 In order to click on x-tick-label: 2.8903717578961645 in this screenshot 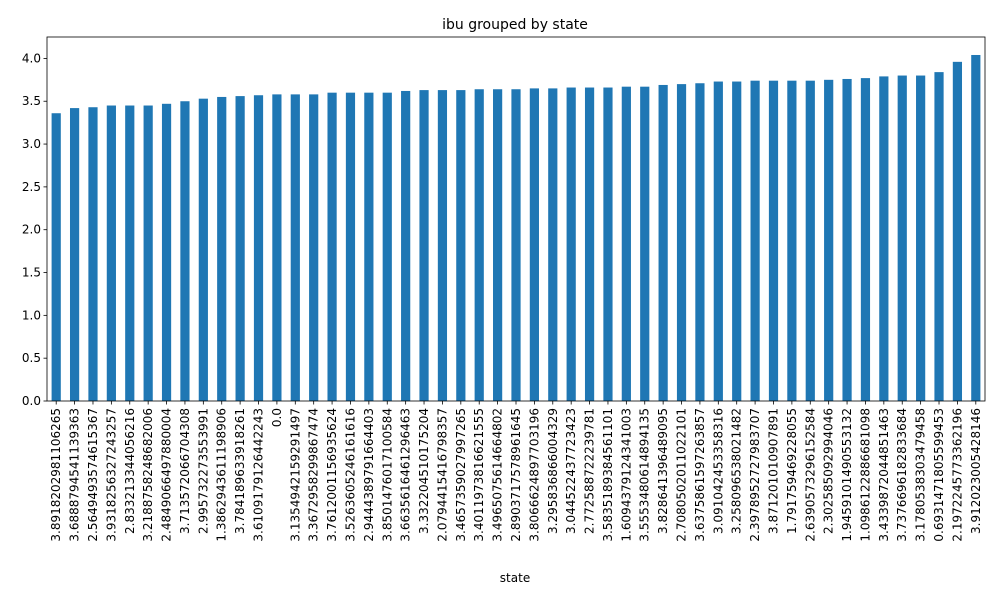, I will do `click(516, 475)`.